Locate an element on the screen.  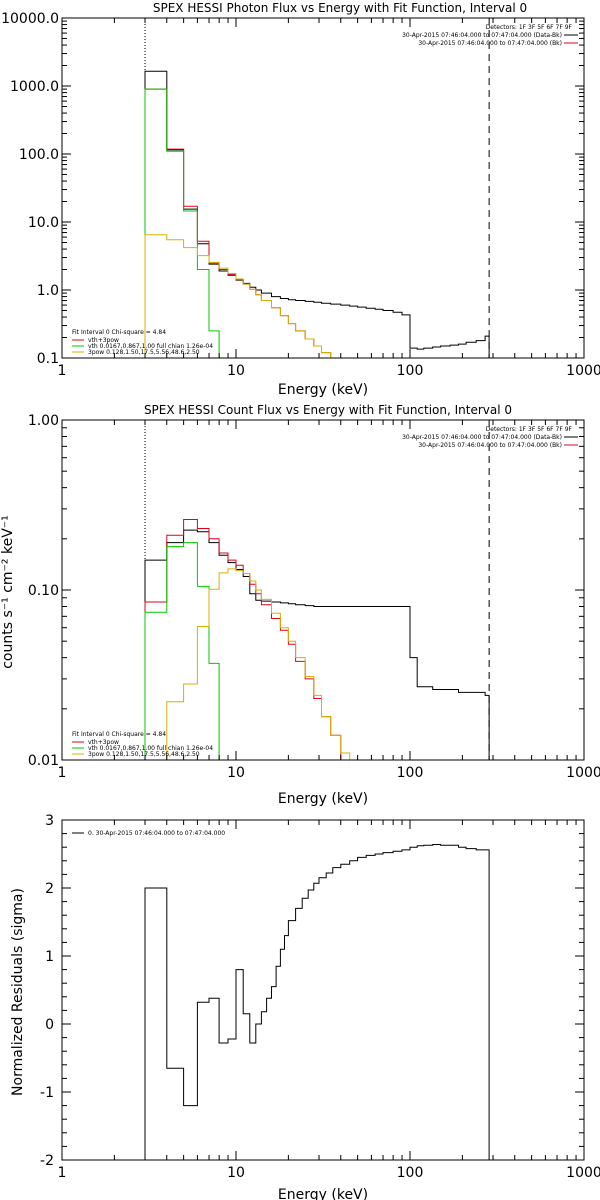
y-tick-label: 1.0 is located at coordinates (48, 291).